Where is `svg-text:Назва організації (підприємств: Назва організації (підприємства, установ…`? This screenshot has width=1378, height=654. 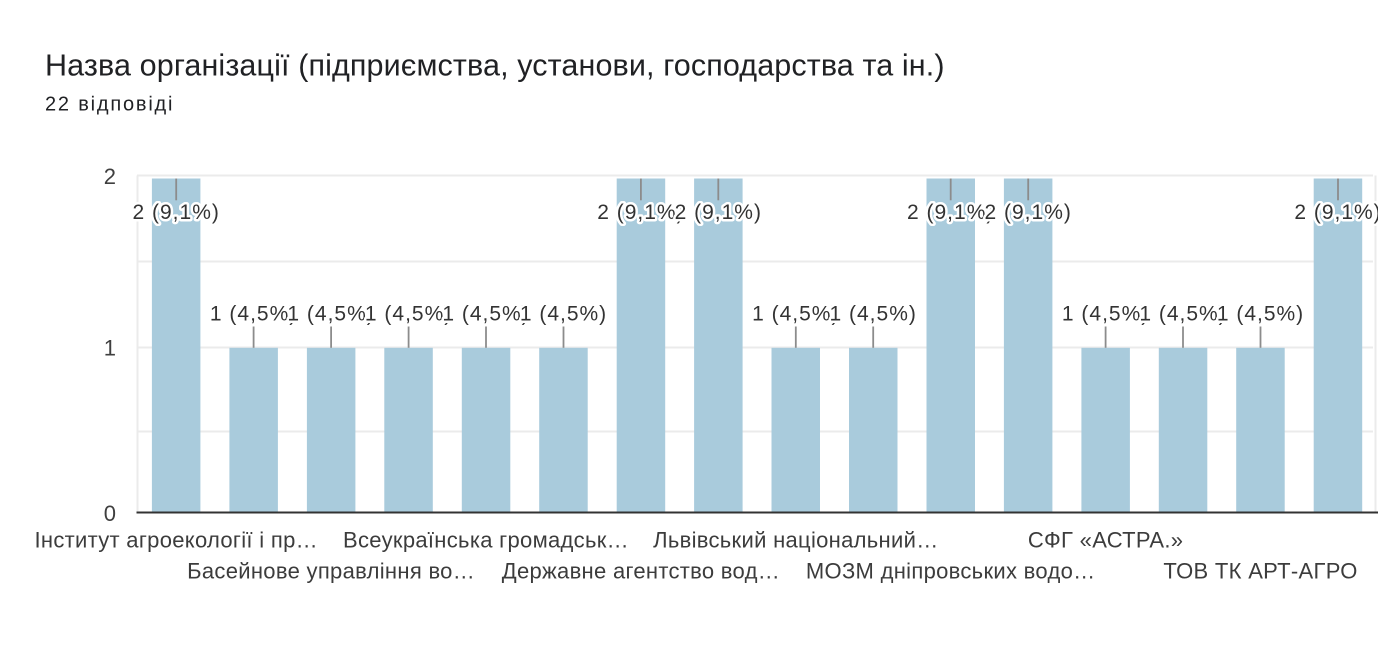
svg-text:Назва організації (підприємств: Назва організації (підприємства, установ… is located at coordinates (495, 66).